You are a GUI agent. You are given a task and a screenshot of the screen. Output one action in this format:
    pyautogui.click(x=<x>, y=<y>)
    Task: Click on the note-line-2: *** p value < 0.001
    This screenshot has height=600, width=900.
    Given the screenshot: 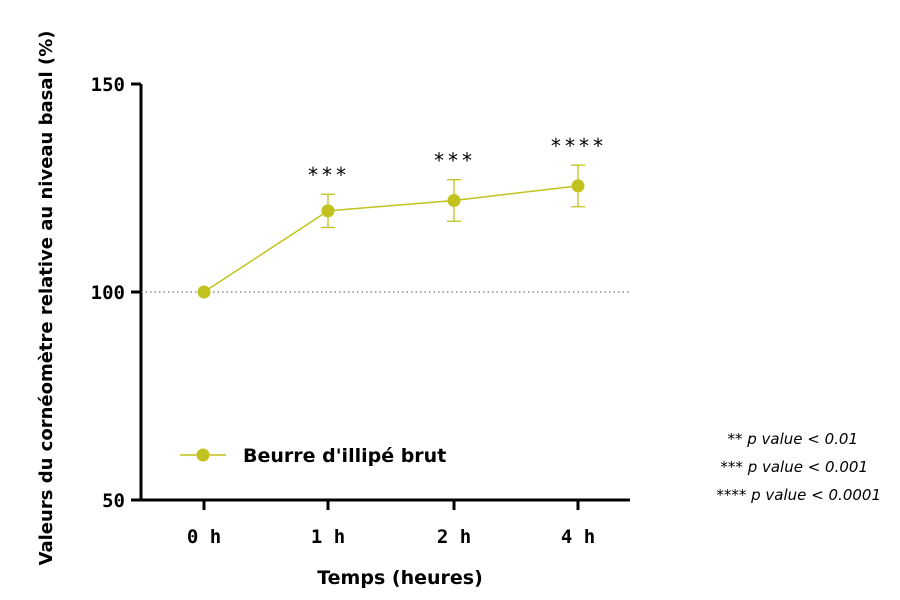 What is the action you would take?
    pyautogui.click(x=794, y=467)
    